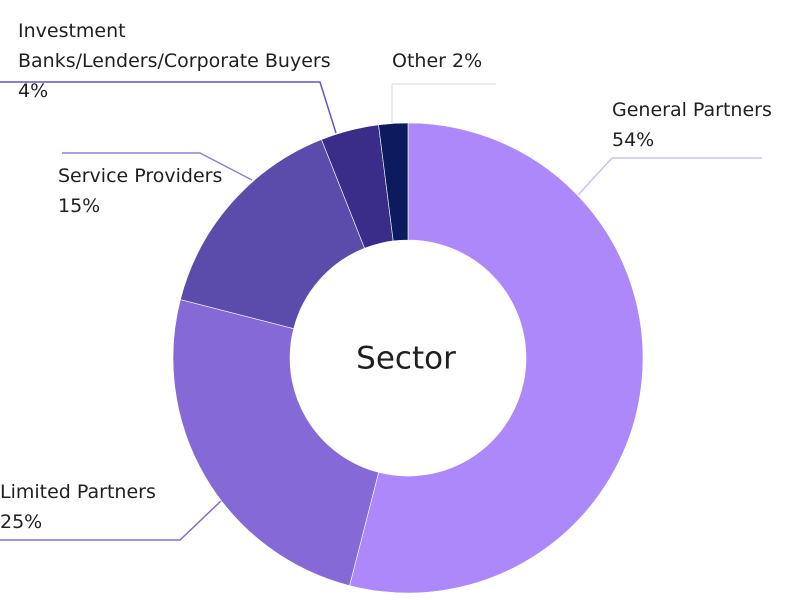 This screenshot has width=800, height=600. Describe the element at coordinates (143, 191) in the screenshot. I see `slice-label: Service Providers 15%` at that location.